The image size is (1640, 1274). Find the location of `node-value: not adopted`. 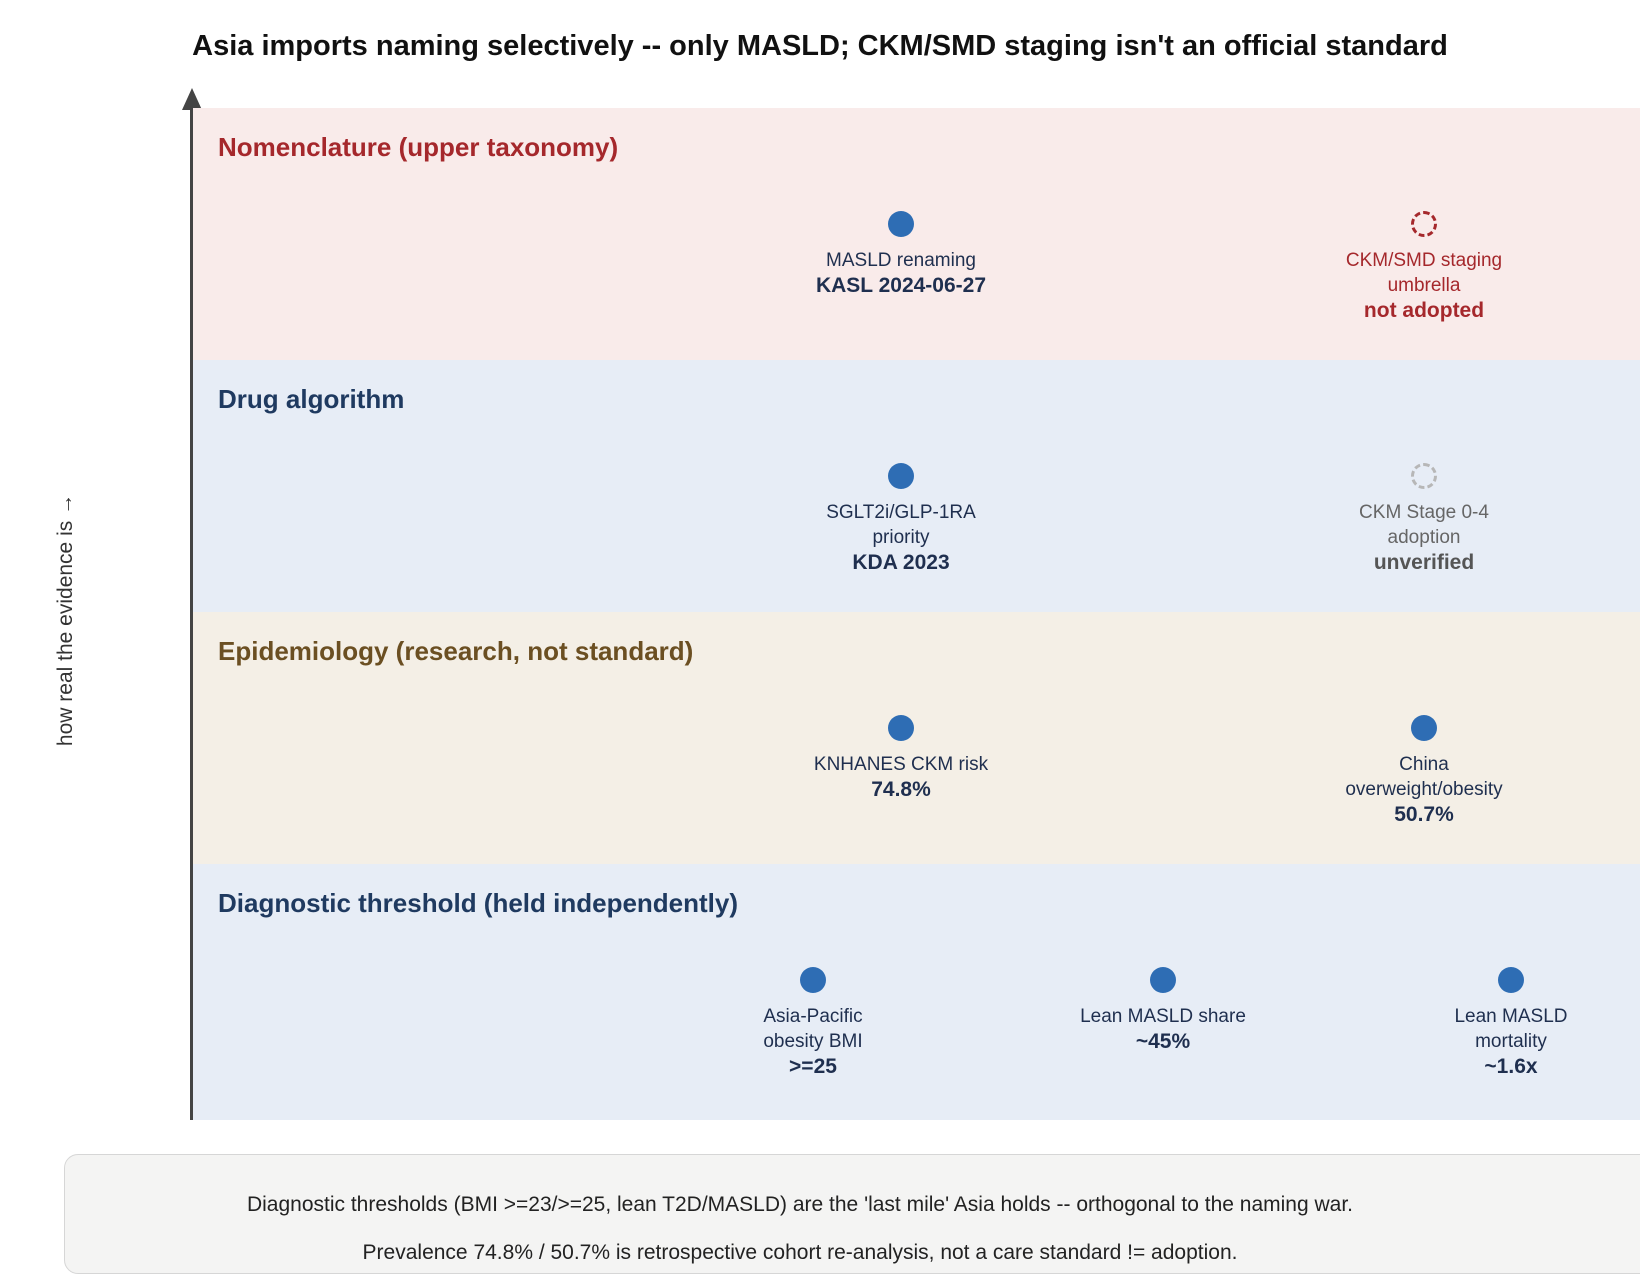

node-value: not adopted is located at coordinates (1424, 310).